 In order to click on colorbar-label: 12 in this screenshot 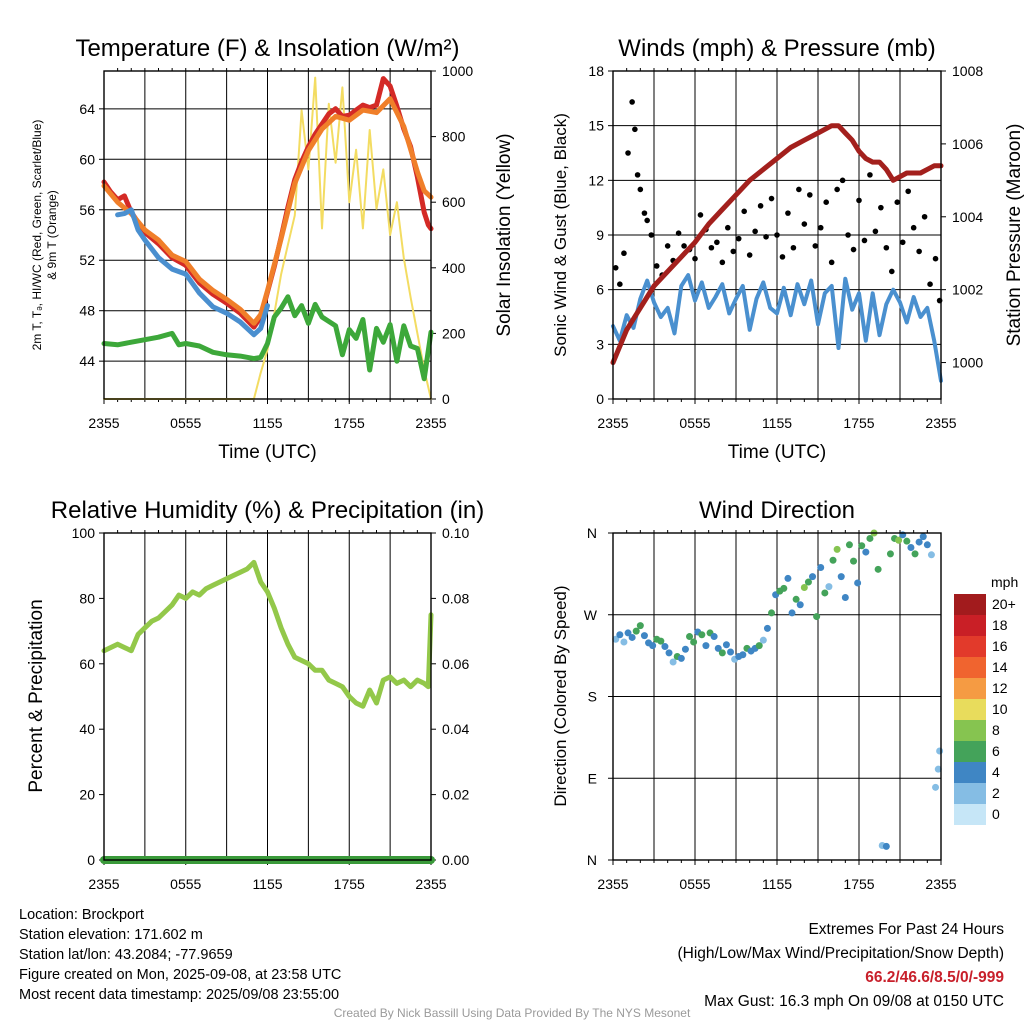, I will do `click(1000, 688)`.